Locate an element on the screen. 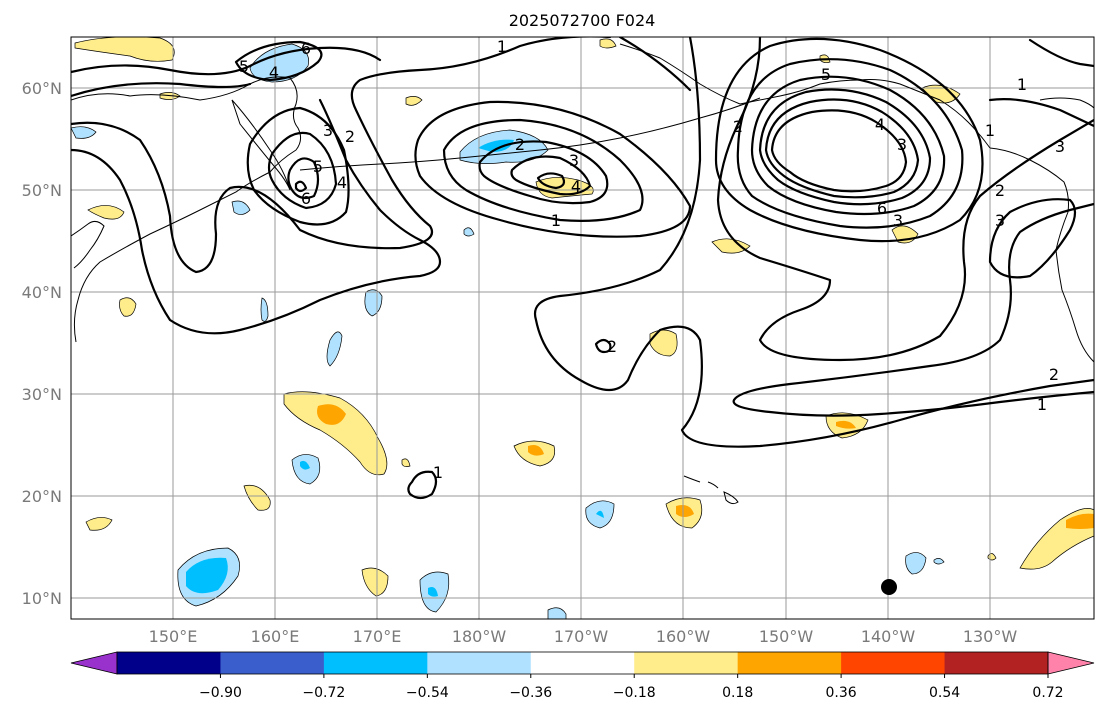  lat-label-30n: 30°N is located at coordinates (42, 394).